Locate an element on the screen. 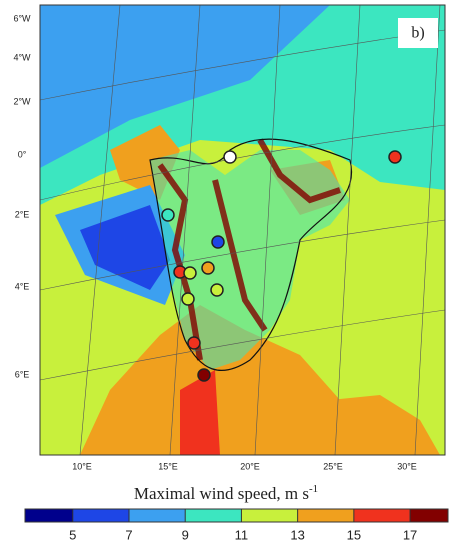  lat-label: 0° is located at coordinates (22, 154).